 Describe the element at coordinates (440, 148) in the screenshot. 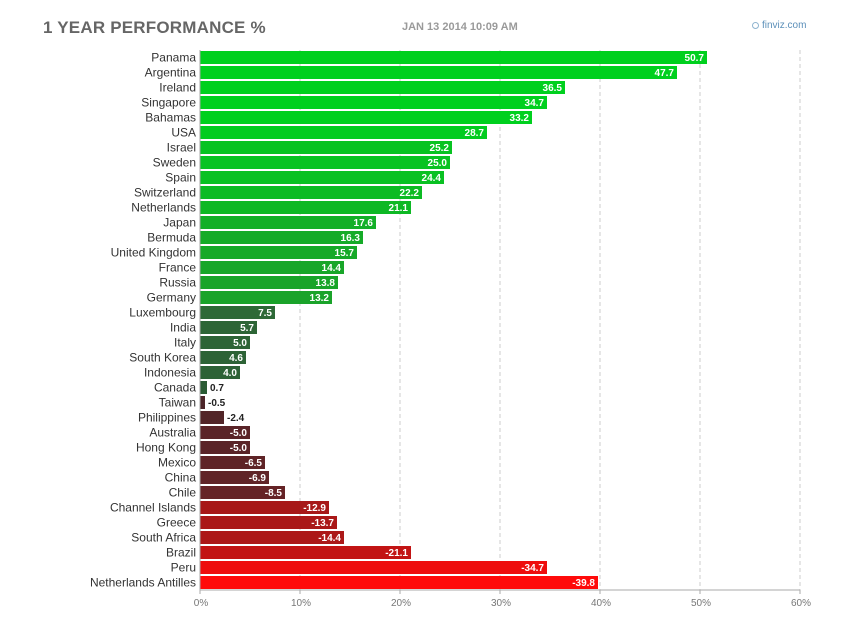

I see `data-label: 25.2` at that location.